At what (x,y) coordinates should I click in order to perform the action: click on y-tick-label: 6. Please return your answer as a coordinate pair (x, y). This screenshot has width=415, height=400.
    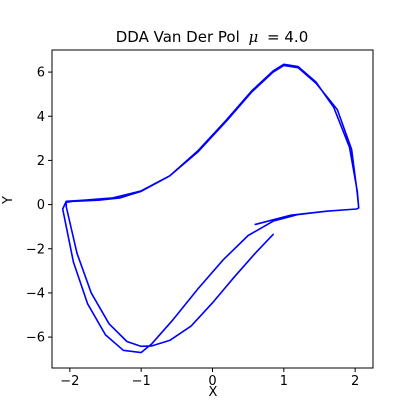
    Looking at the image, I should click on (41, 73).